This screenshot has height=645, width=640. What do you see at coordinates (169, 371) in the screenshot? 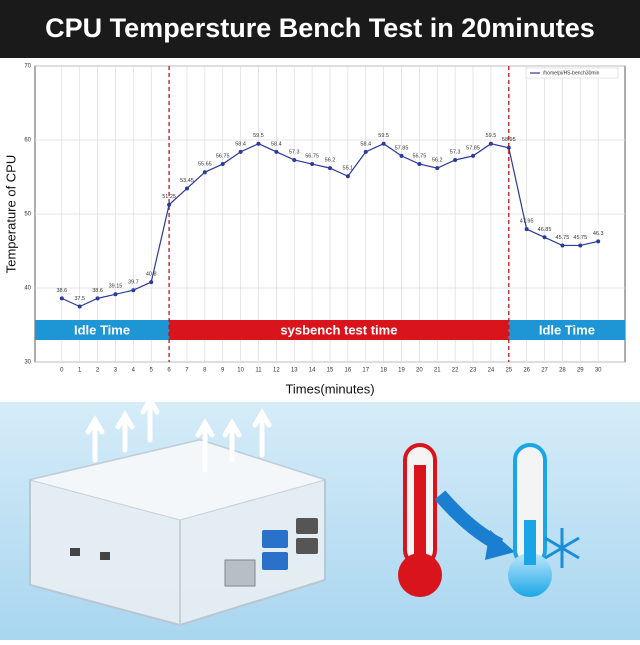
I see `x-tick-label: 6` at bounding box center [169, 371].